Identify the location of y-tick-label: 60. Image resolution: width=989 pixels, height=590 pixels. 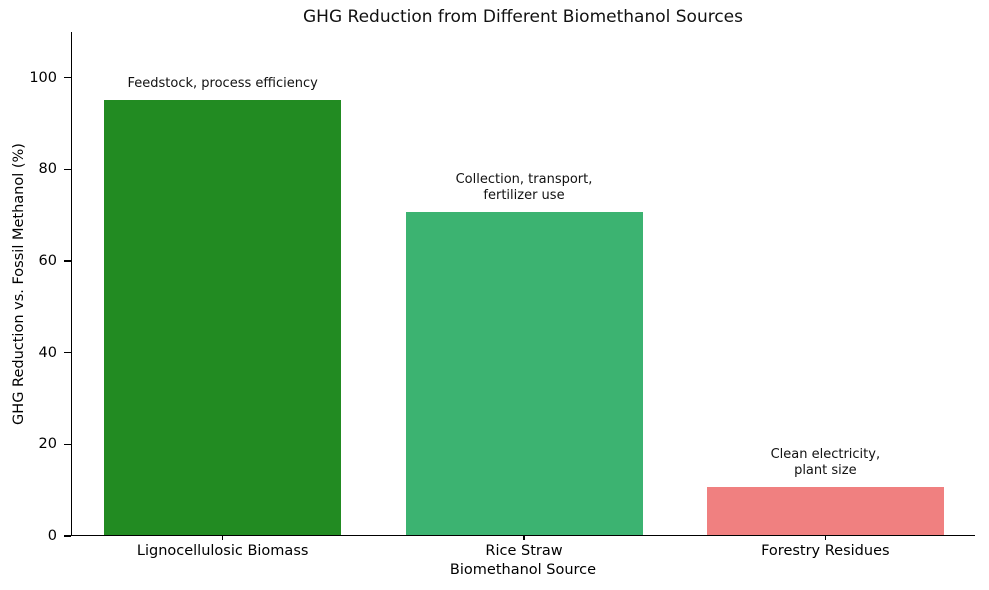
(47, 261).